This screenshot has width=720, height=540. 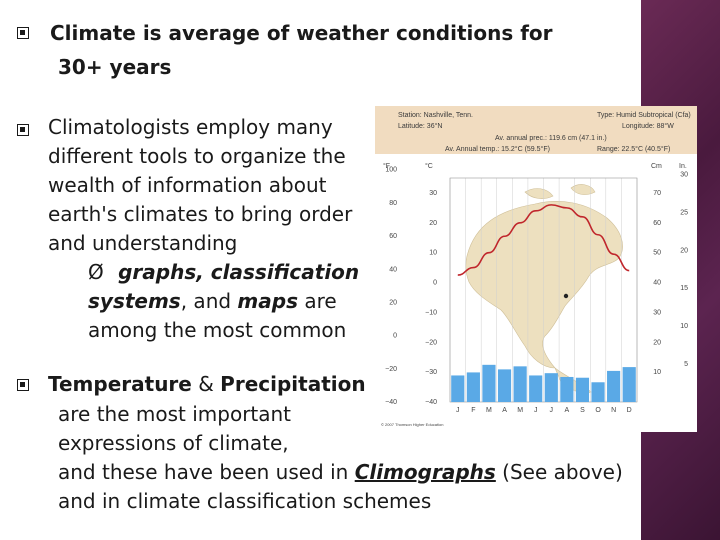 I want to click on bullet3-line1: Temperature & Precipitation, so click(x=207, y=384).